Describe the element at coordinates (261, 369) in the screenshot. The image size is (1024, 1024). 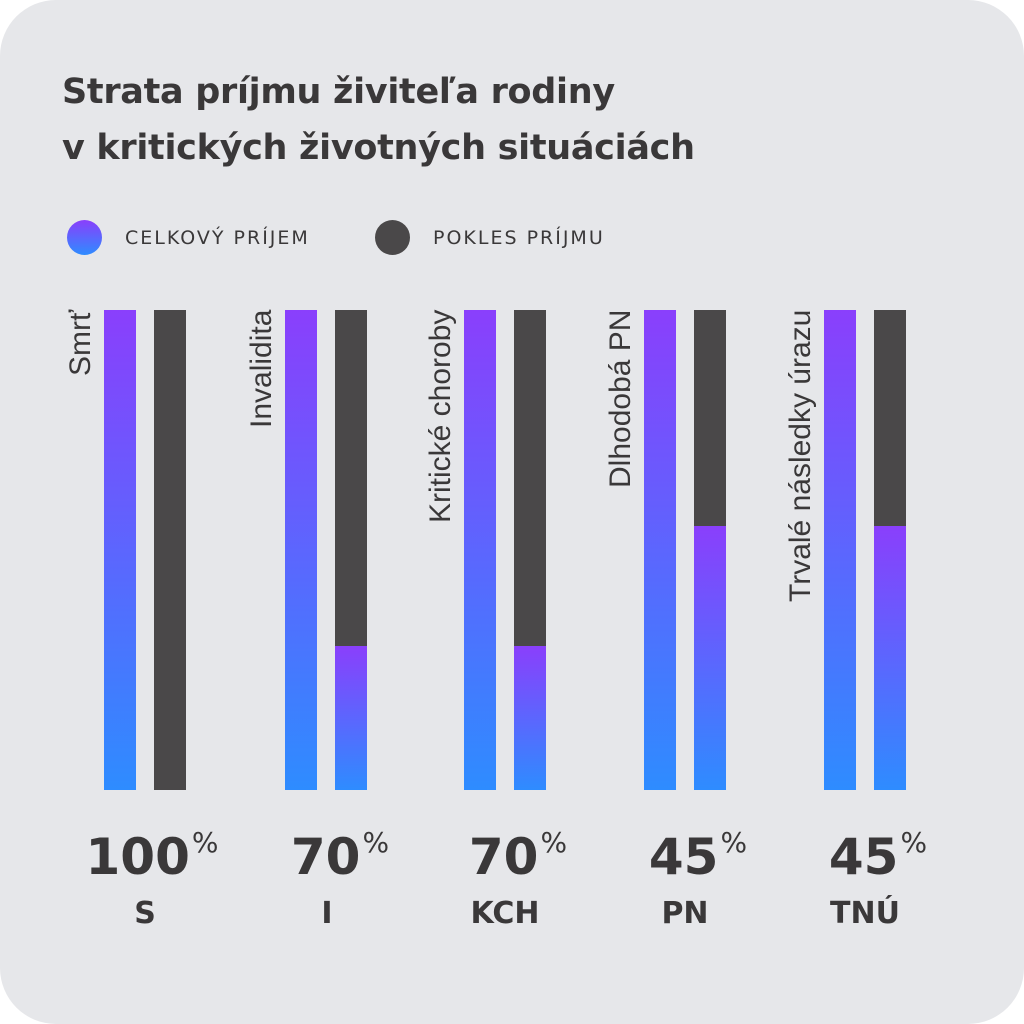
I see `category-label-text: Invalidita` at that location.